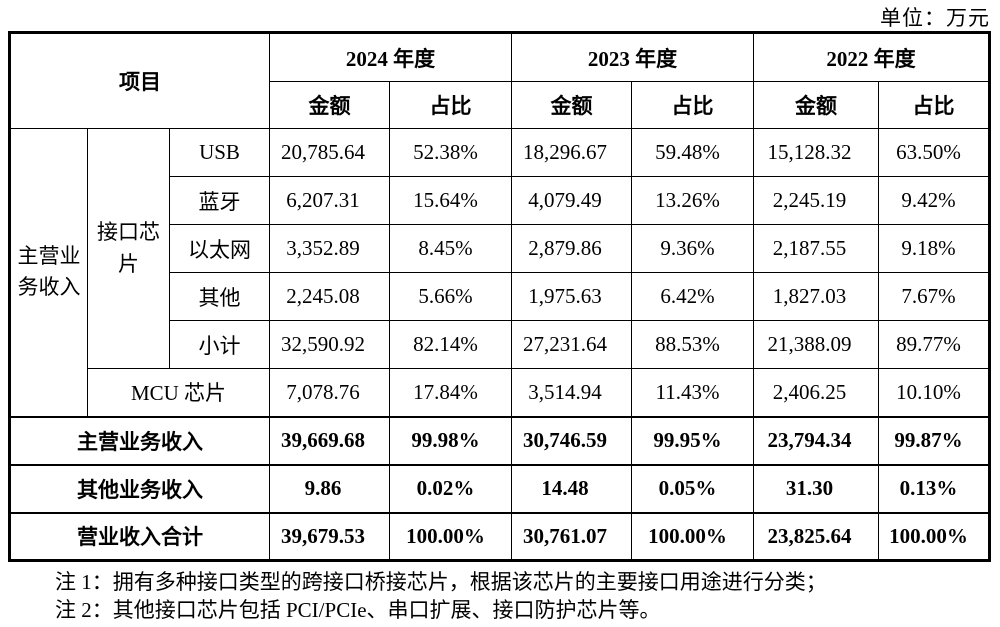  I want to click on amount-value: 3,352.89, so click(330, 248).